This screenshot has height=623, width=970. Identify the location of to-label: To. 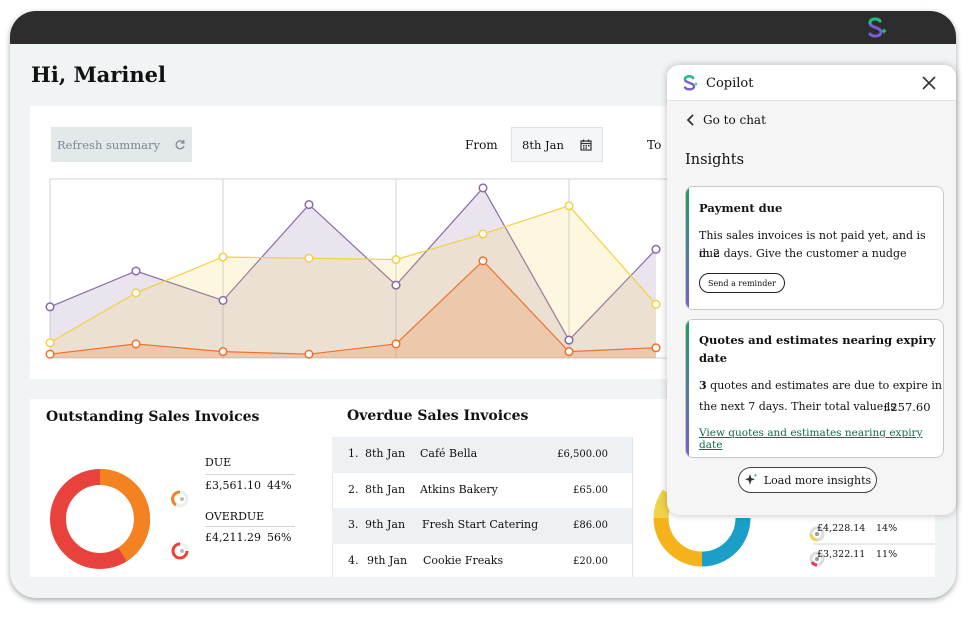
(654, 145).